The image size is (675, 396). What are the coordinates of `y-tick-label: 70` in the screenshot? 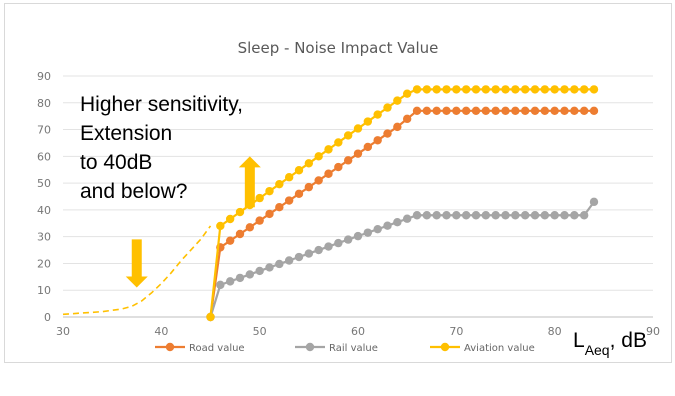 It's located at (44, 130).